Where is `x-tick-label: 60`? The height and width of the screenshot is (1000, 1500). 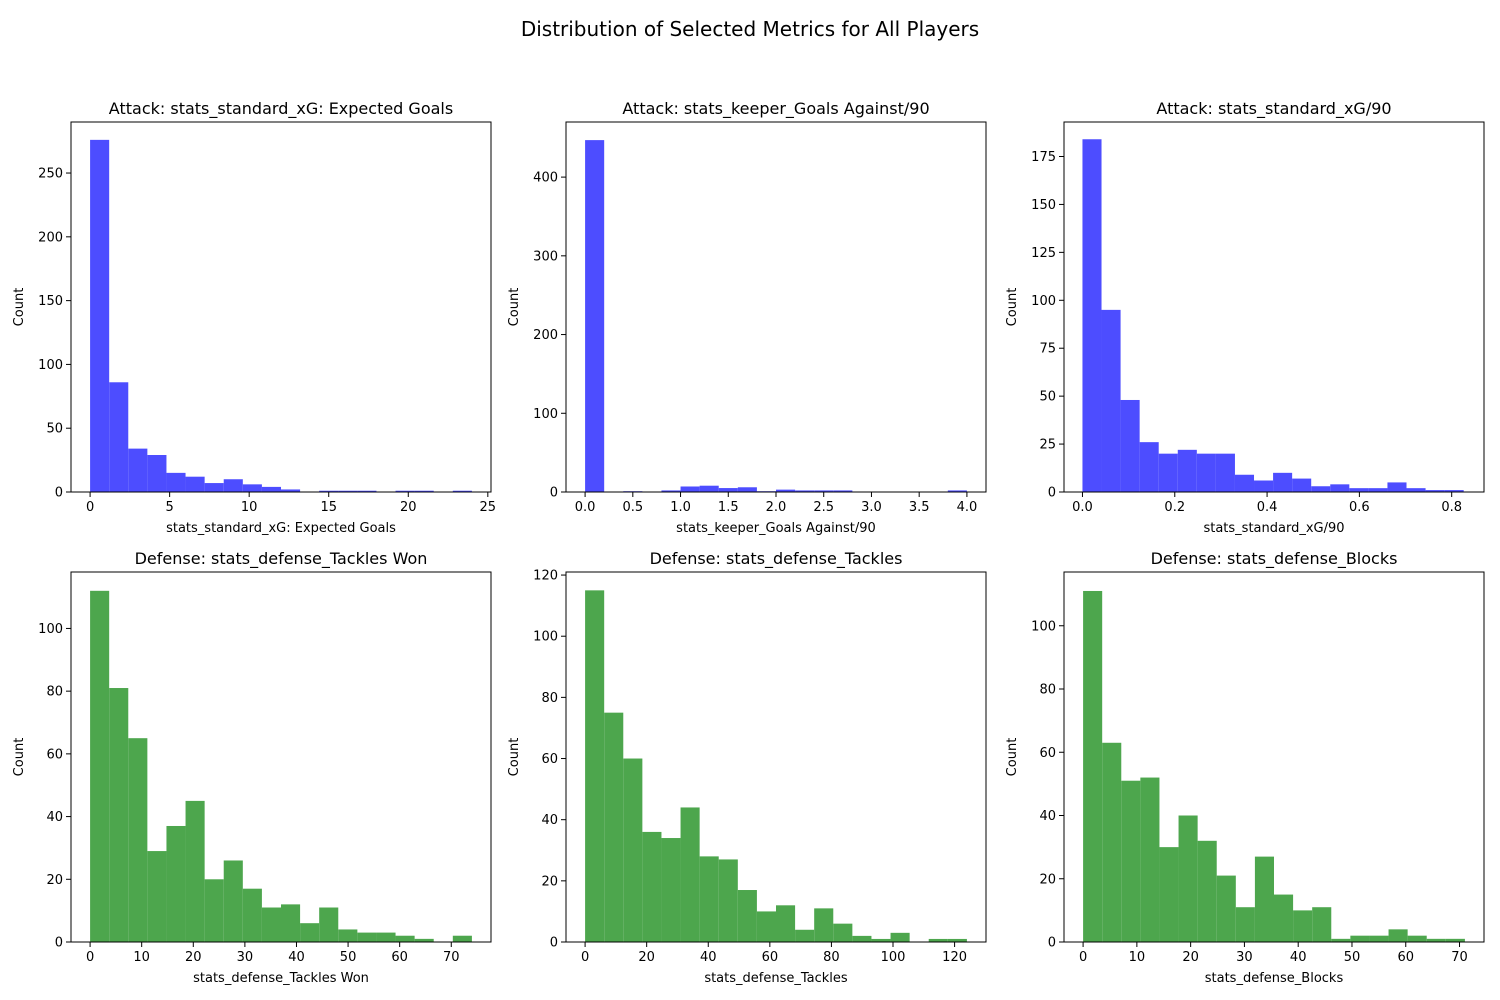 x-tick-label: 60 is located at coordinates (770, 957).